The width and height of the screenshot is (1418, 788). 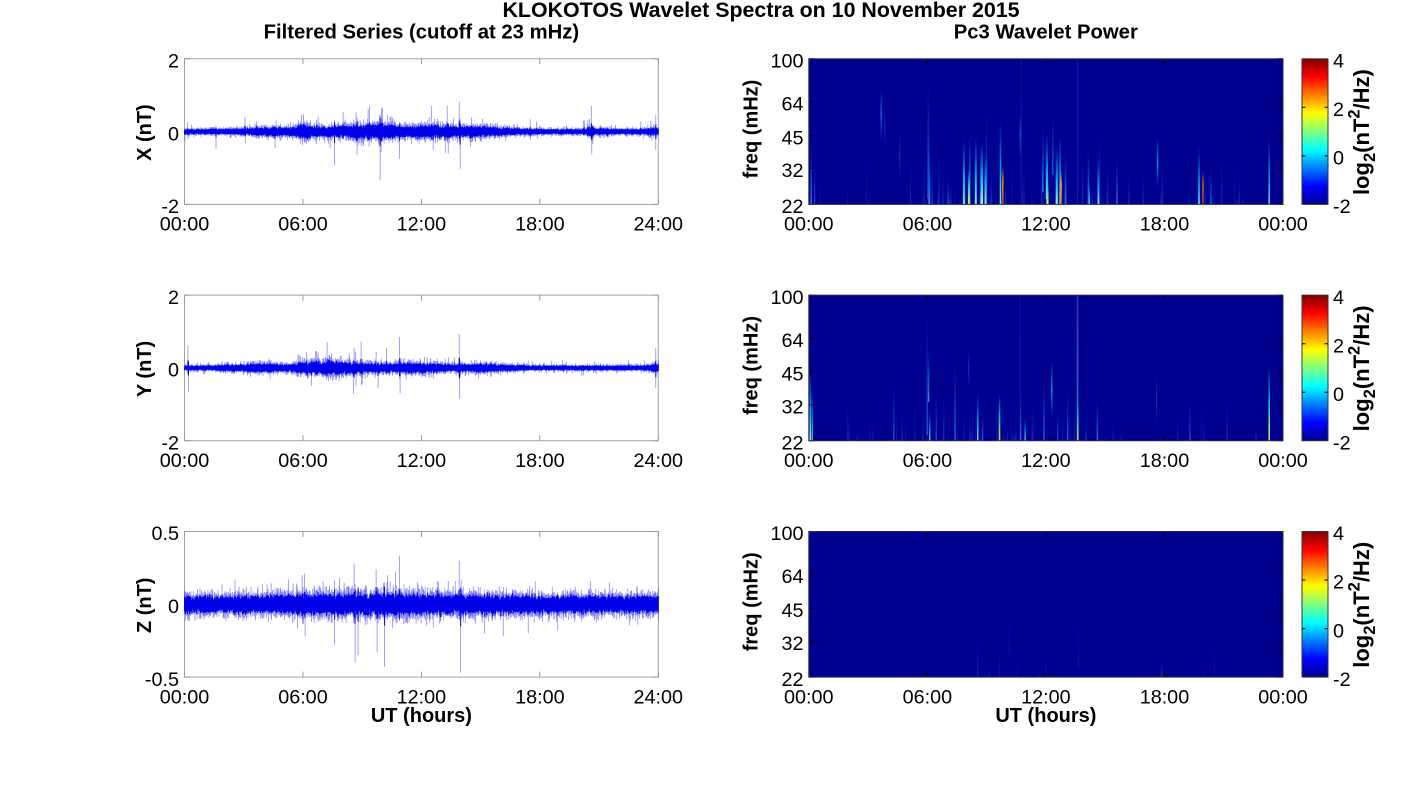 I want to click on svg-text:Filtered Series (cutoff at 23: Filtered Series (cutoff at 23 mHz), so click(x=422, y=33).